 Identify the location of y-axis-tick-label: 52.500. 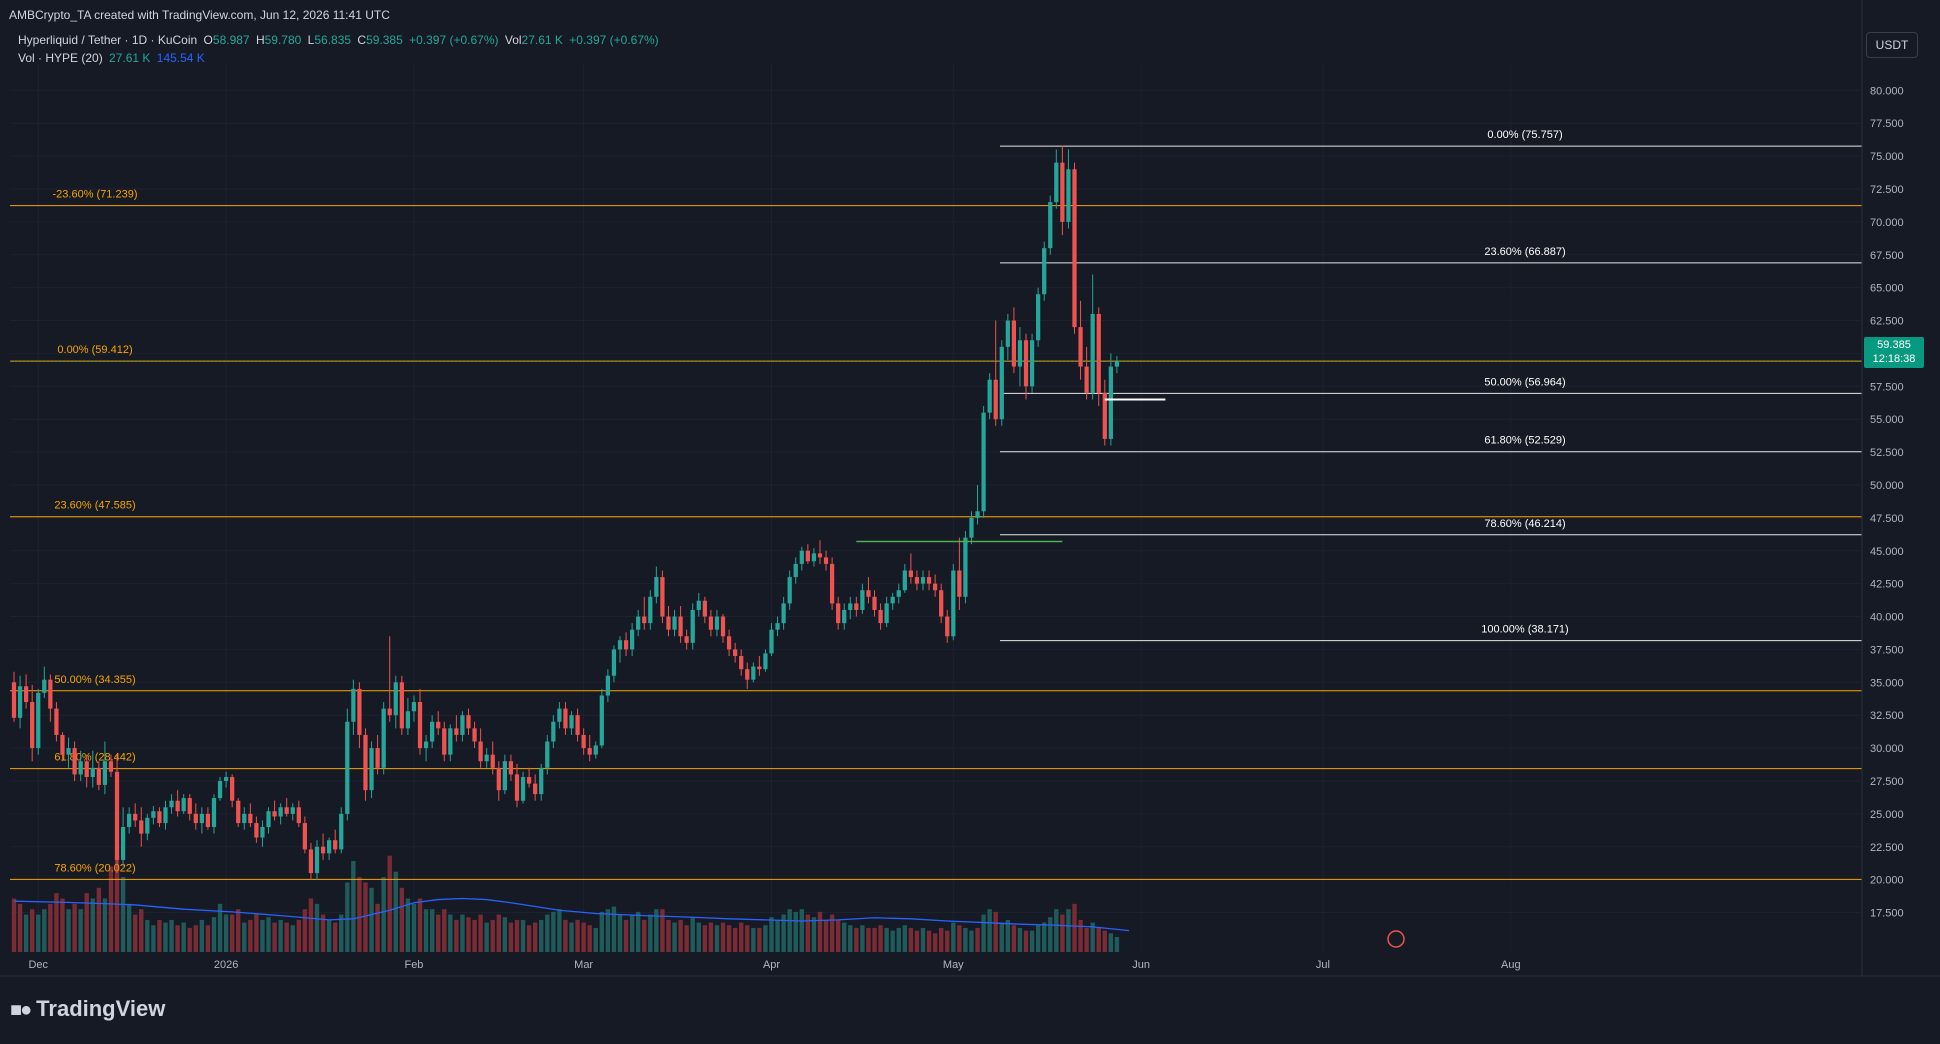
(1887, 453).